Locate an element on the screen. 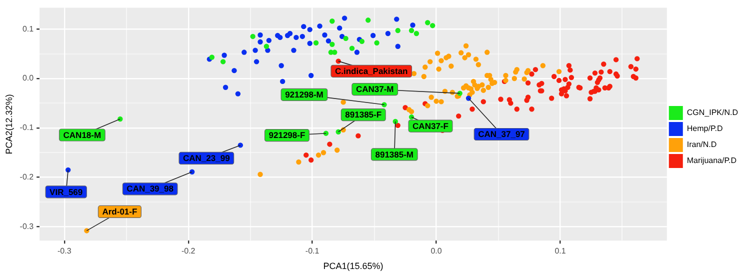  x-tick-label: -0.1 is located at coordinates (312, 251).